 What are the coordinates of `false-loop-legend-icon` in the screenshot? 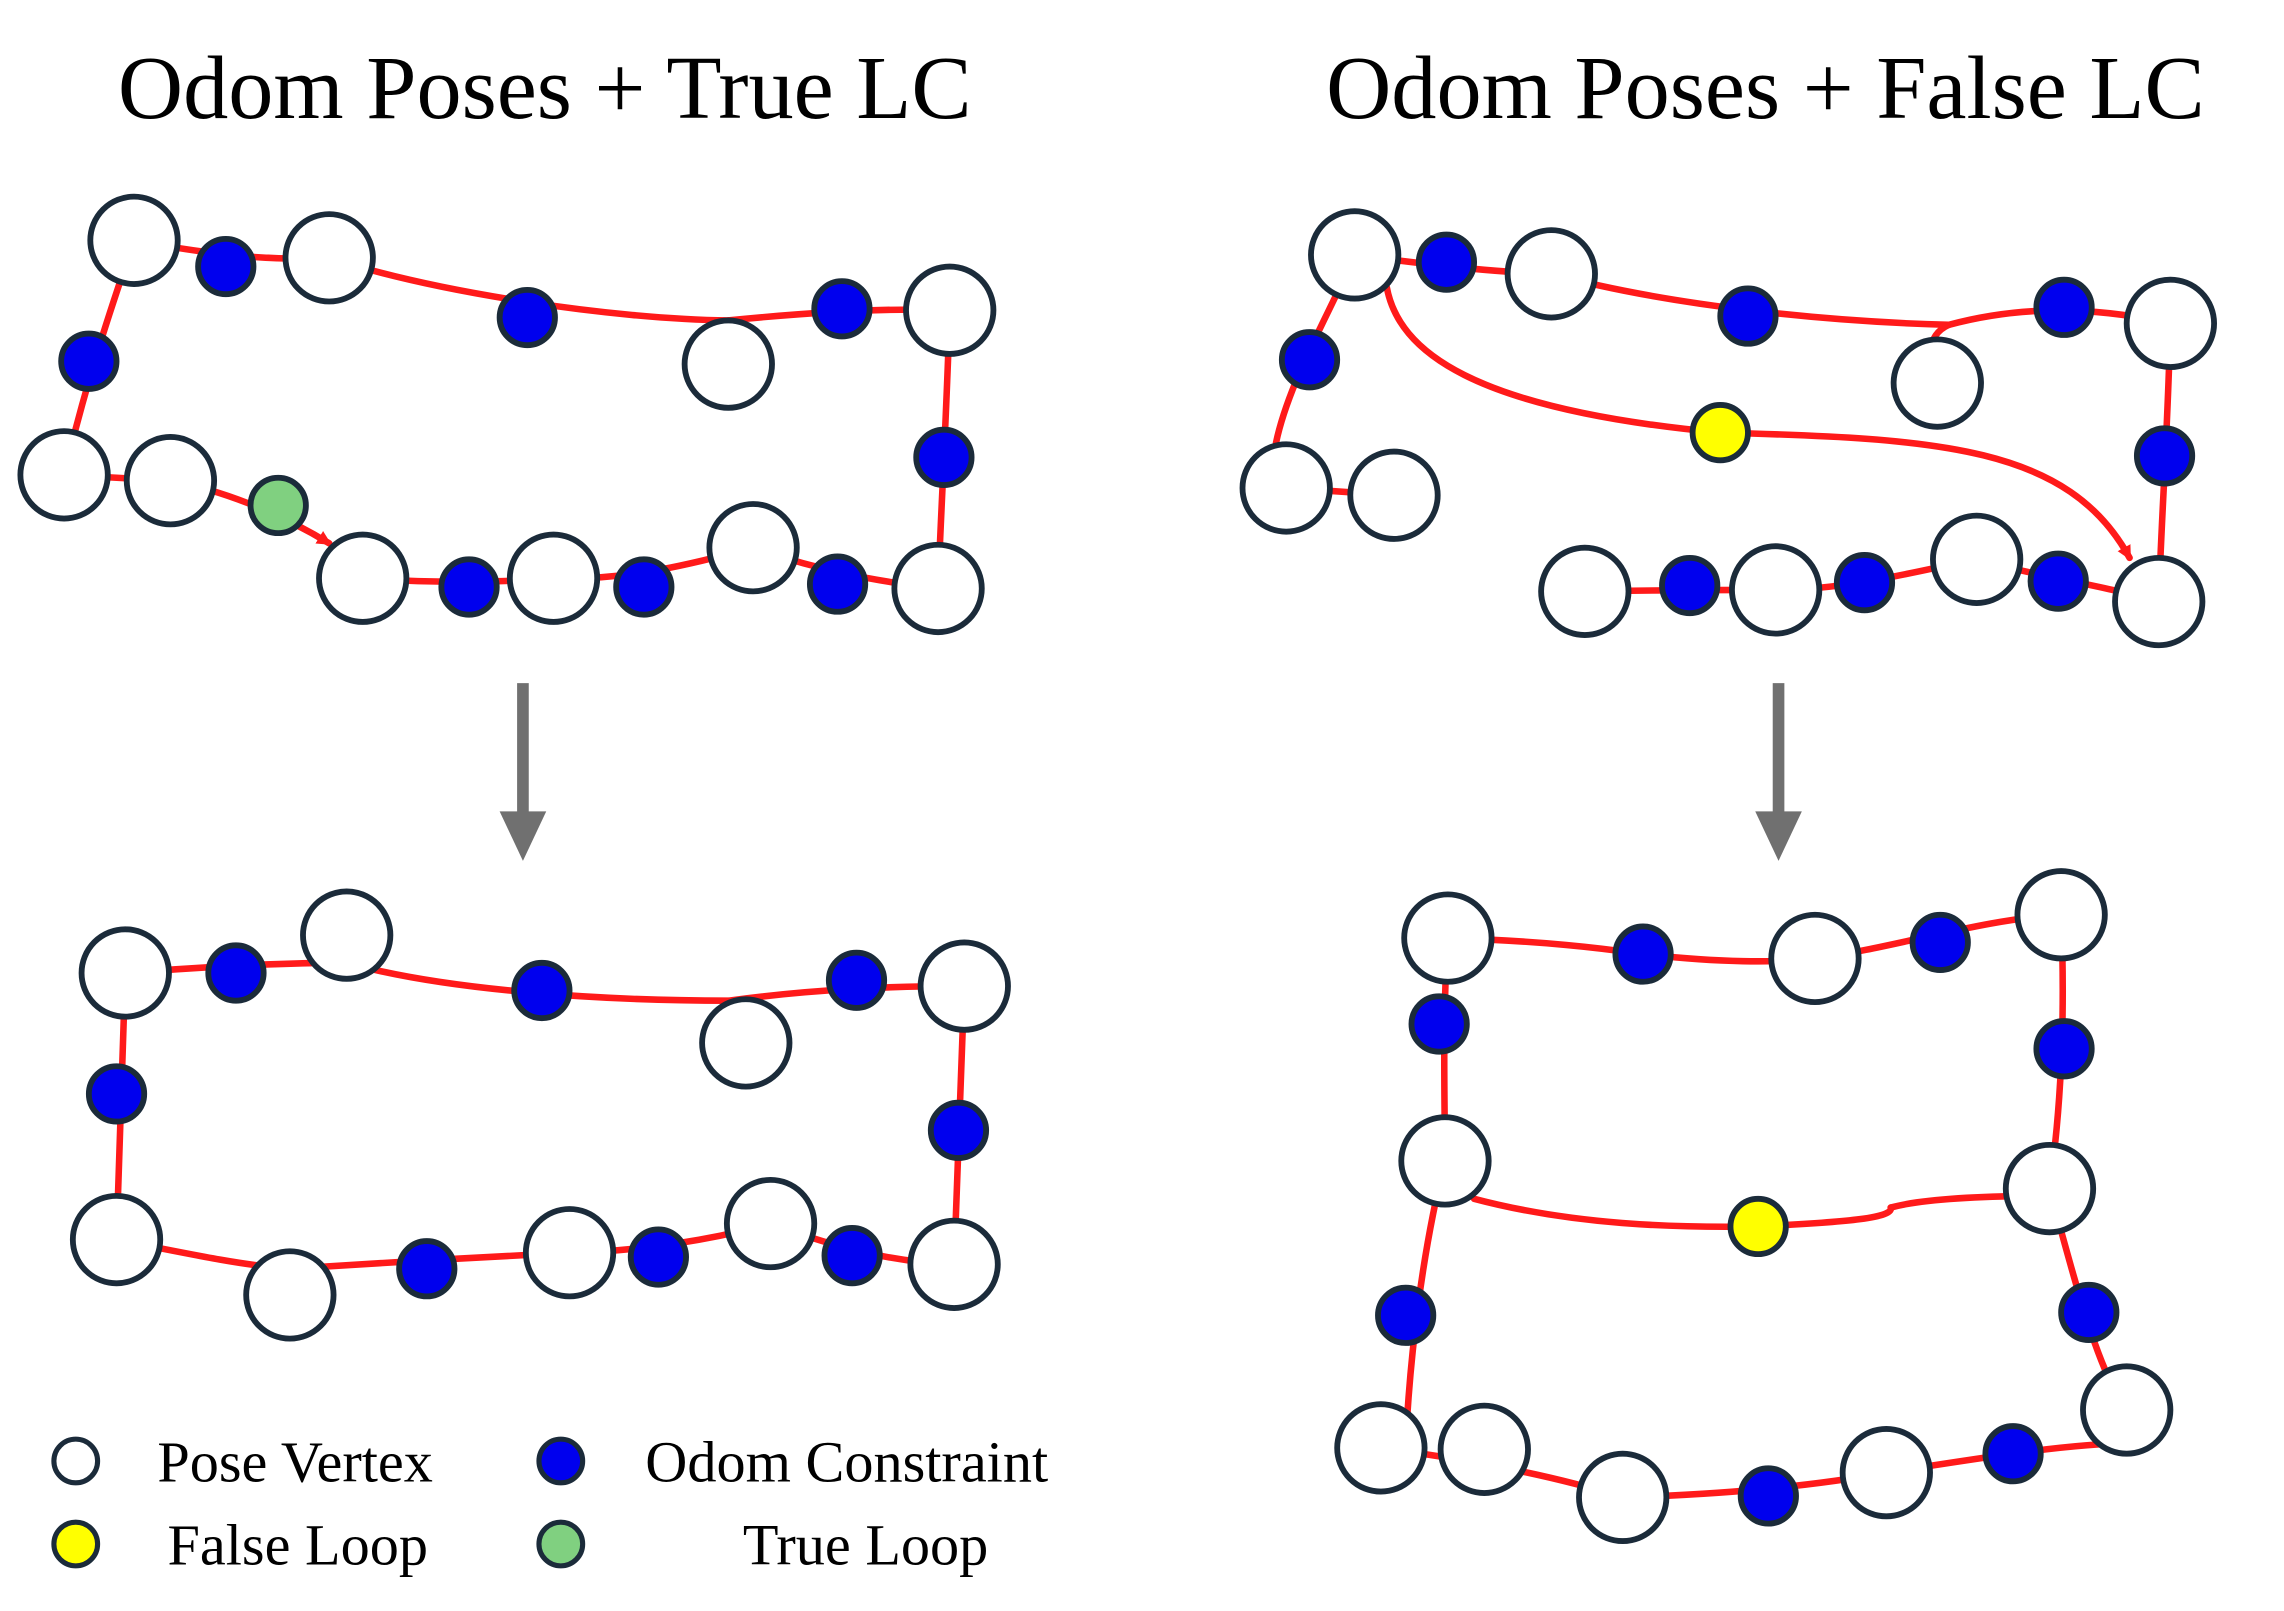 It's located at (76, 1544).